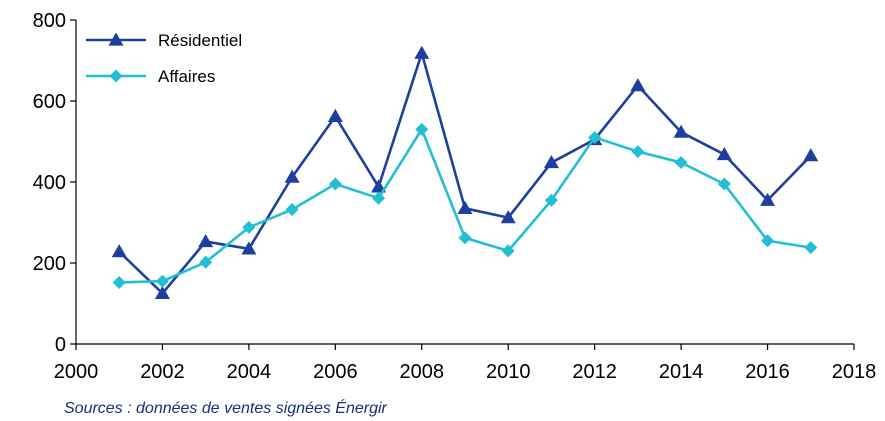 This screenshot has width=885, height=421. I want to click on y-tick-label: 800, so click(49, 21).